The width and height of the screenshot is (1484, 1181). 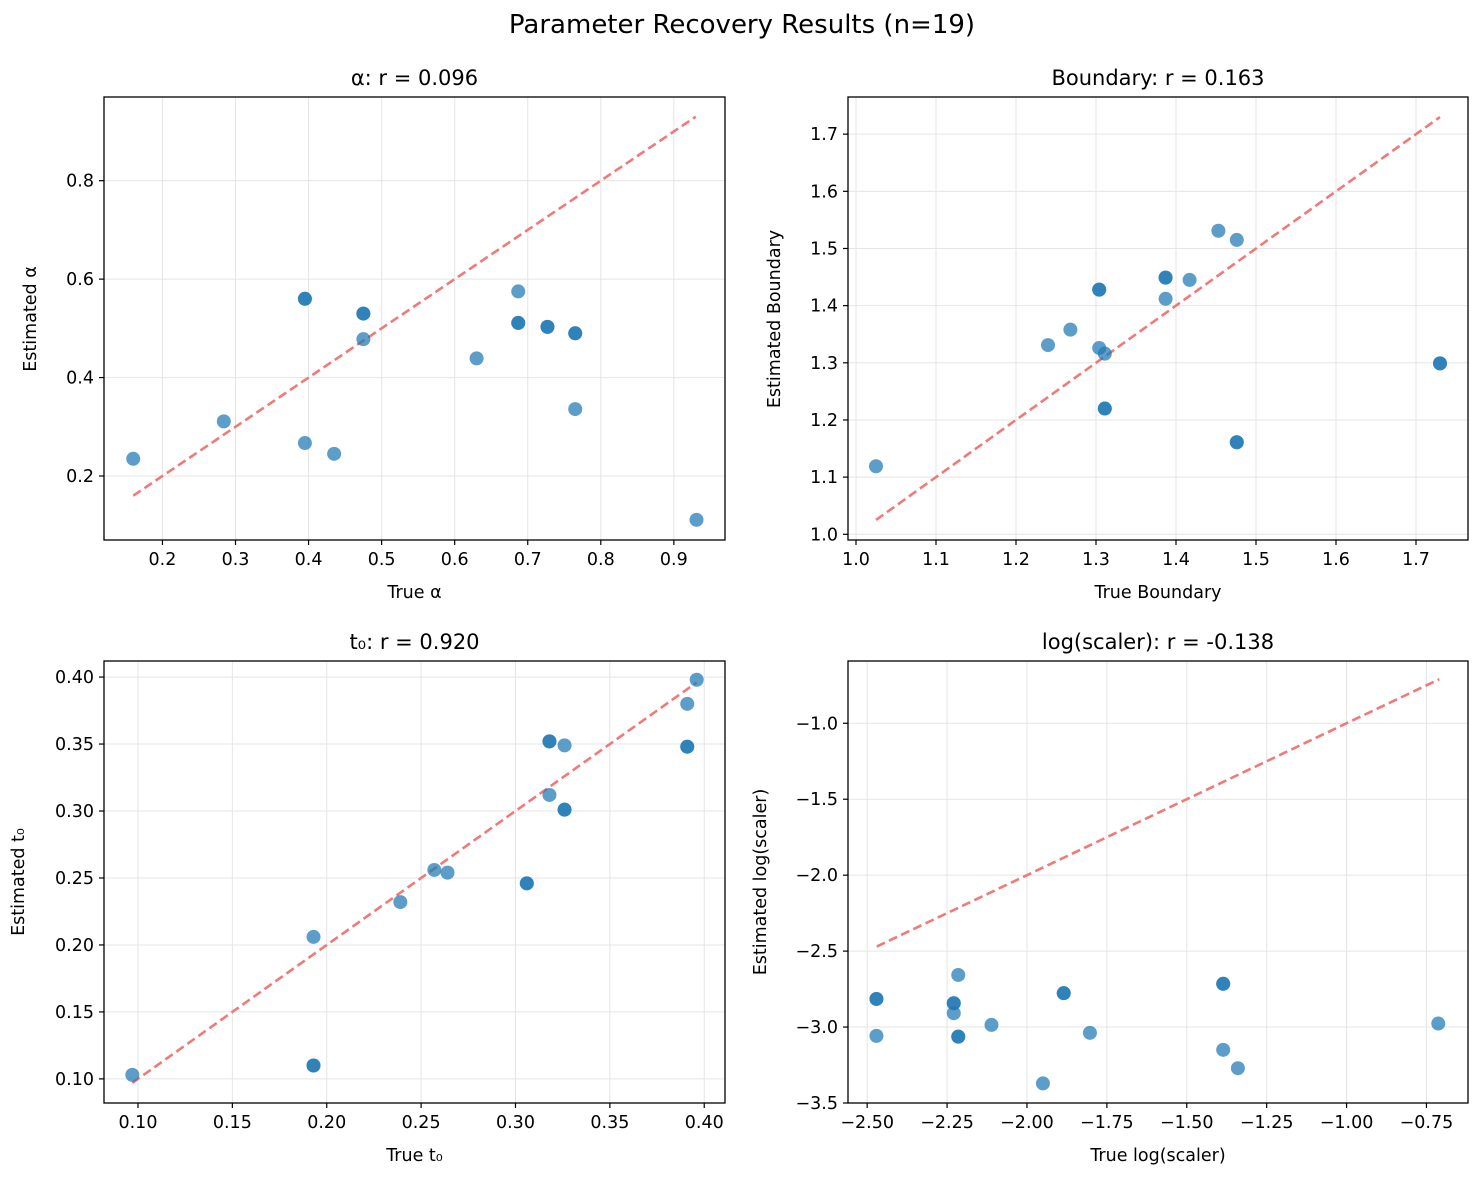 What do you see at coordinates (74, 745) in the screenshot?
I see `y-tick-label: 0.35` at bounding box center [74, 745].